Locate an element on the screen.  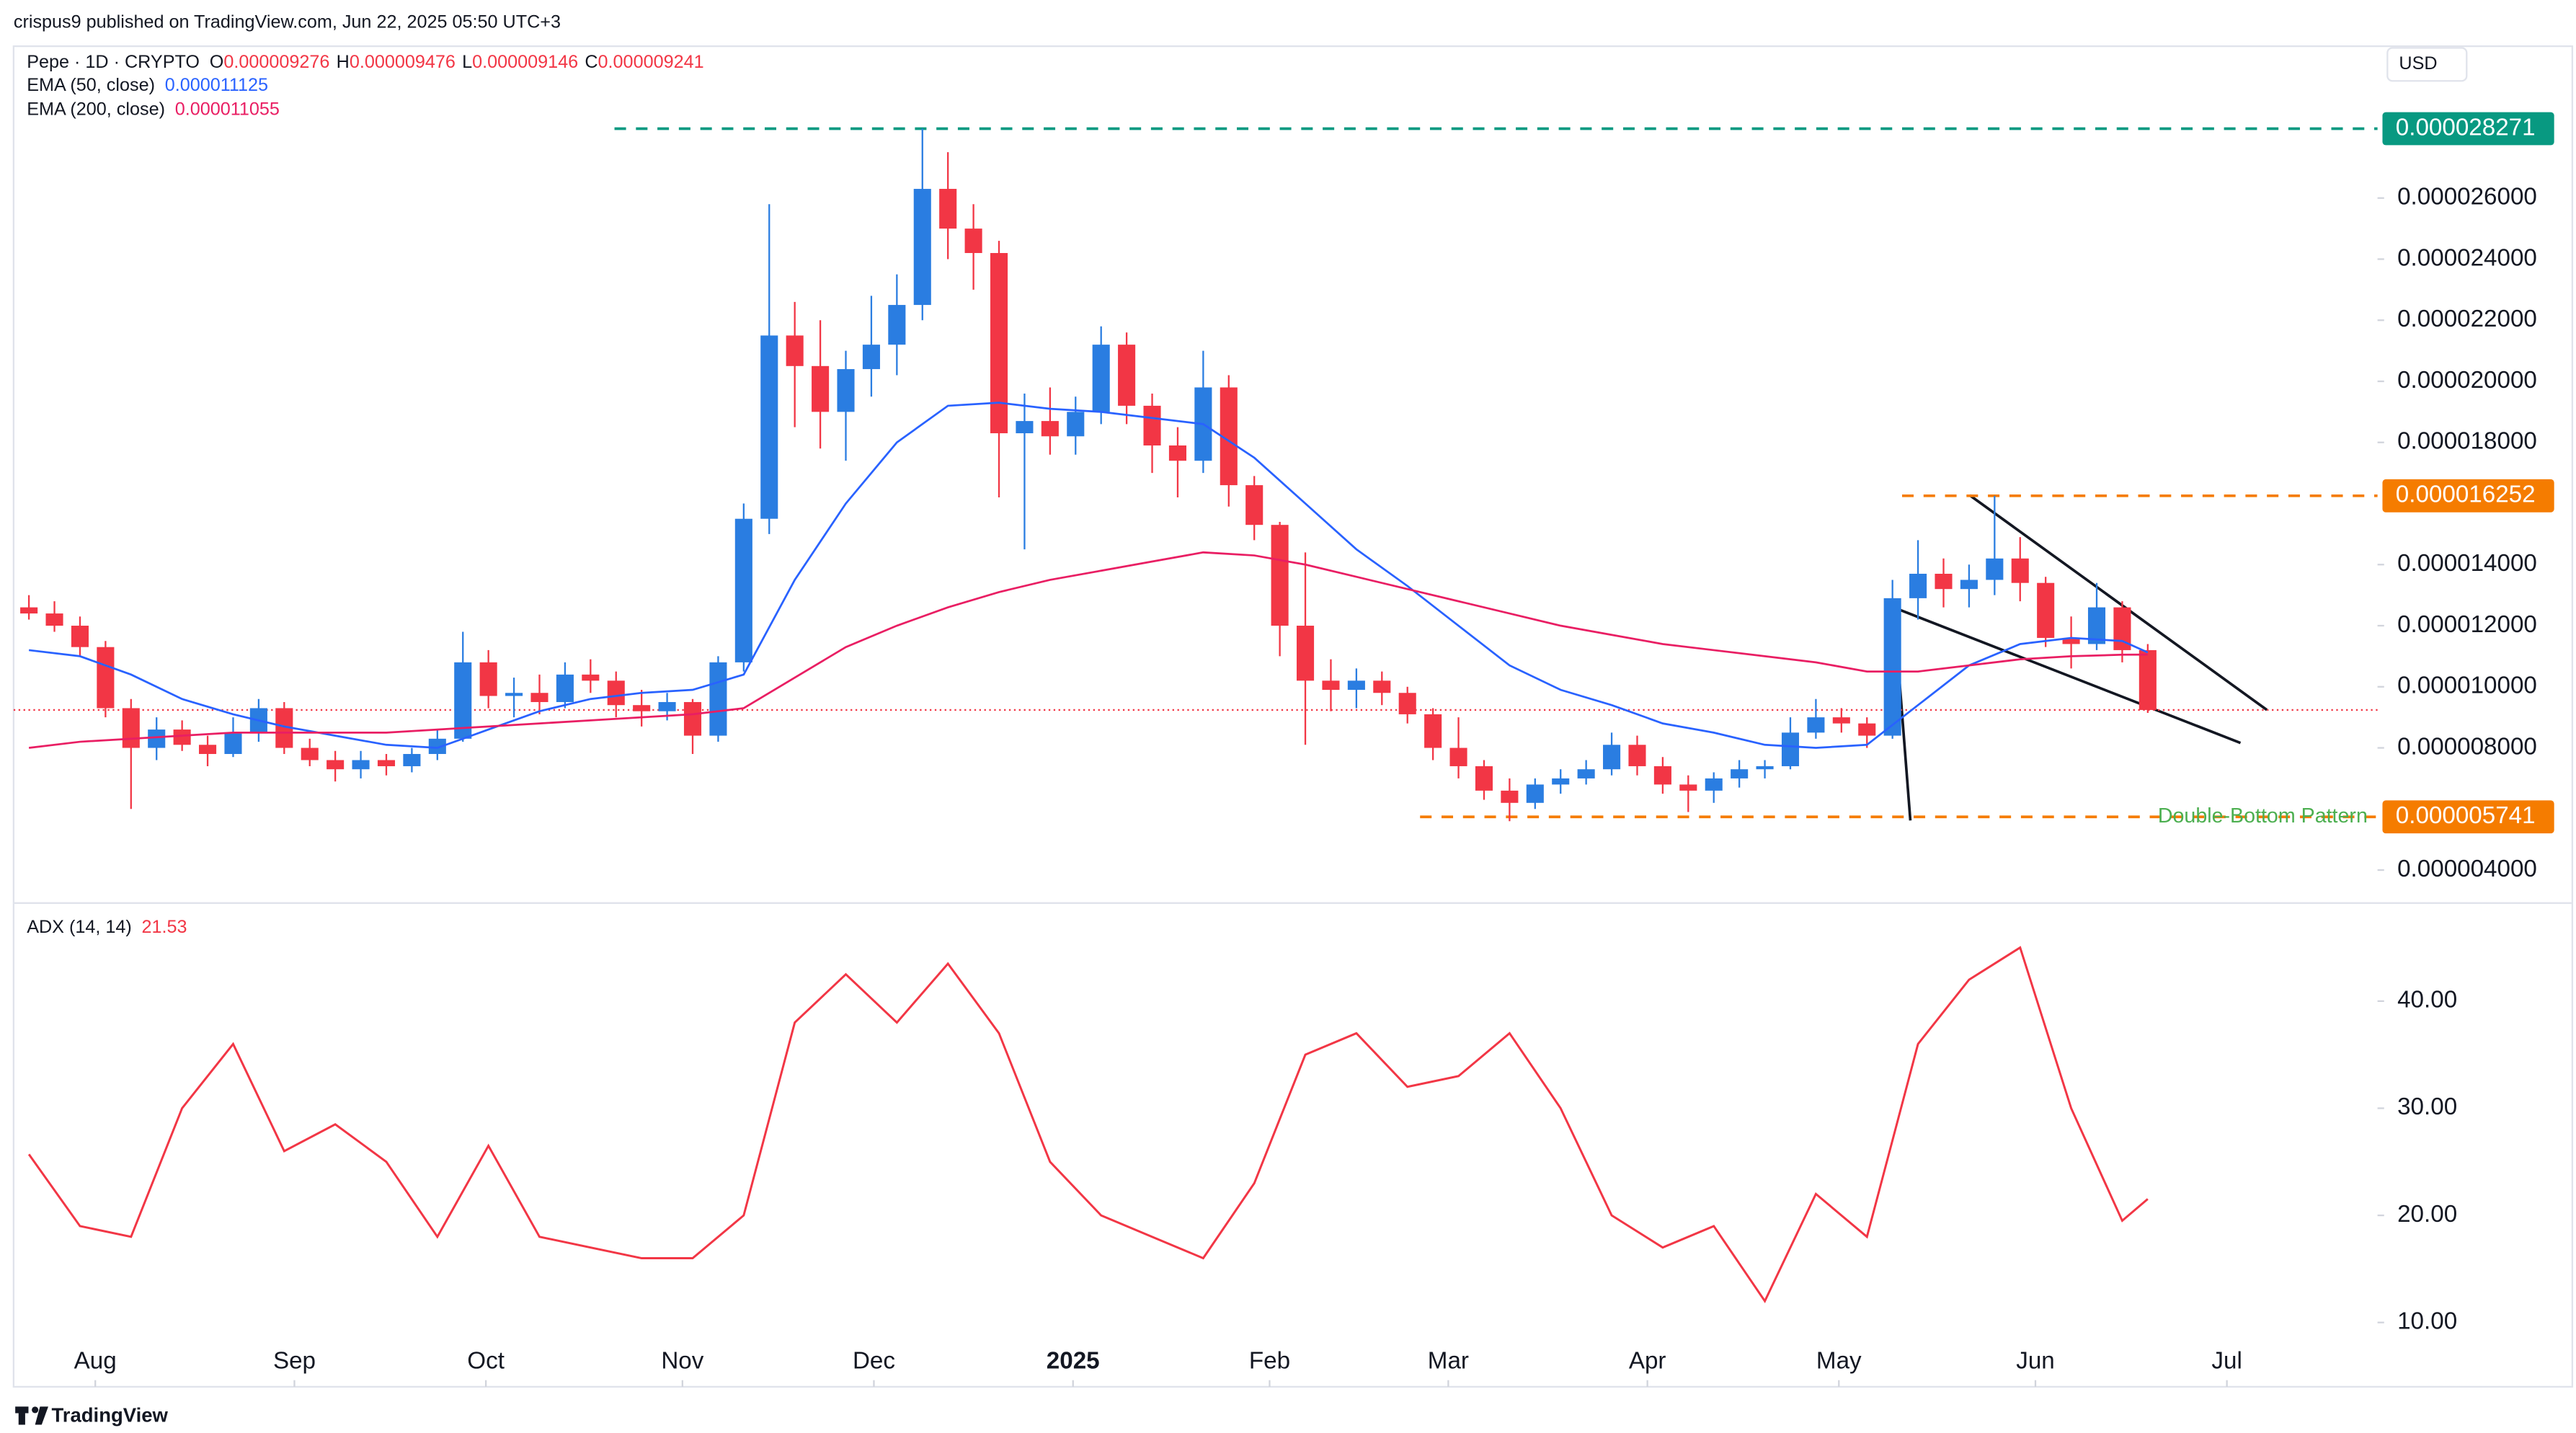
y-tick-label: 0.000014000 is located at coordinates (2467, 563).